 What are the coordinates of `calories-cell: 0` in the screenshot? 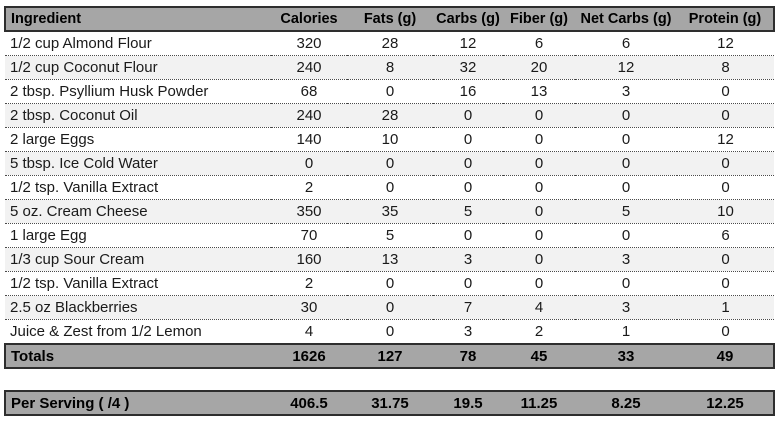 It's located at (309, 163).